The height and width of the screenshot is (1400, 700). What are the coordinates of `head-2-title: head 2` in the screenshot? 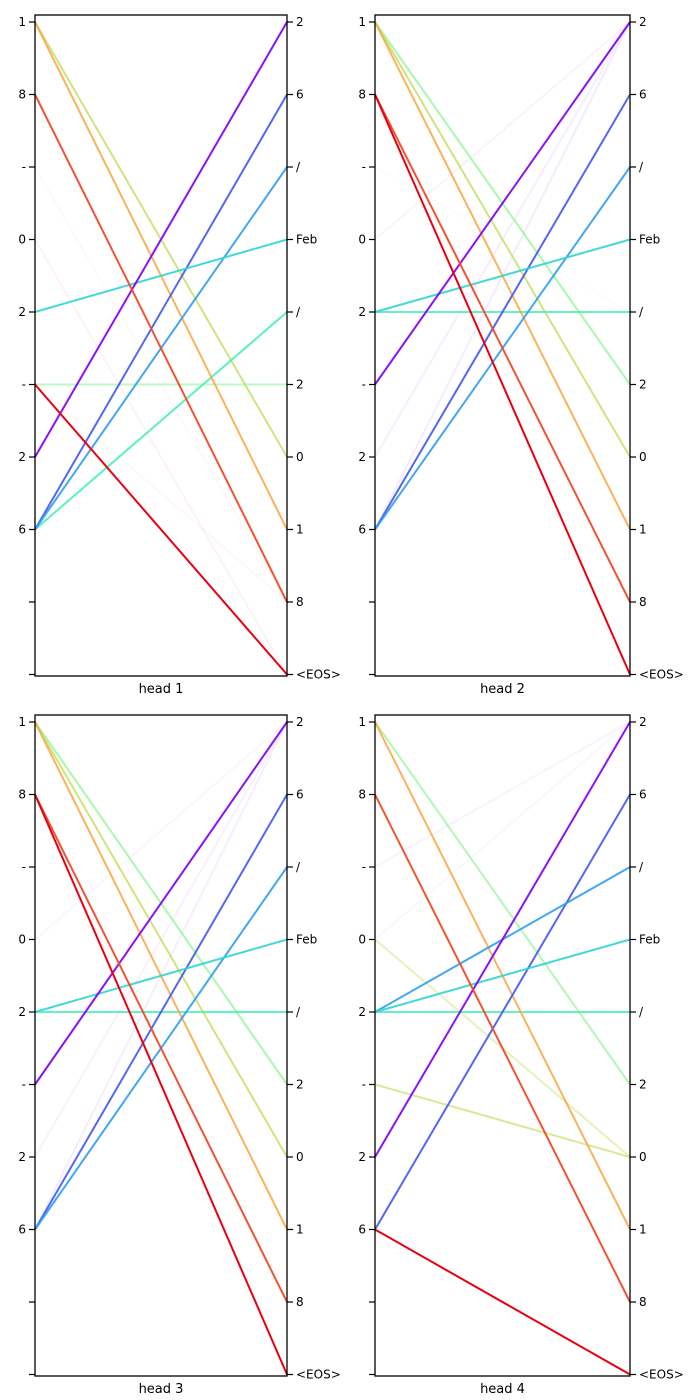 It's located at (502, 689).